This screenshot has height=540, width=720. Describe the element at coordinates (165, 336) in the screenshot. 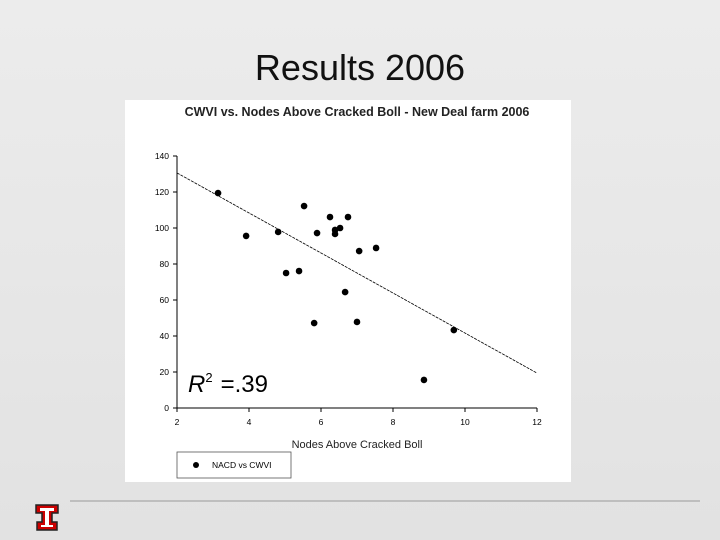

I see `y-tick-label: 40` at that location.